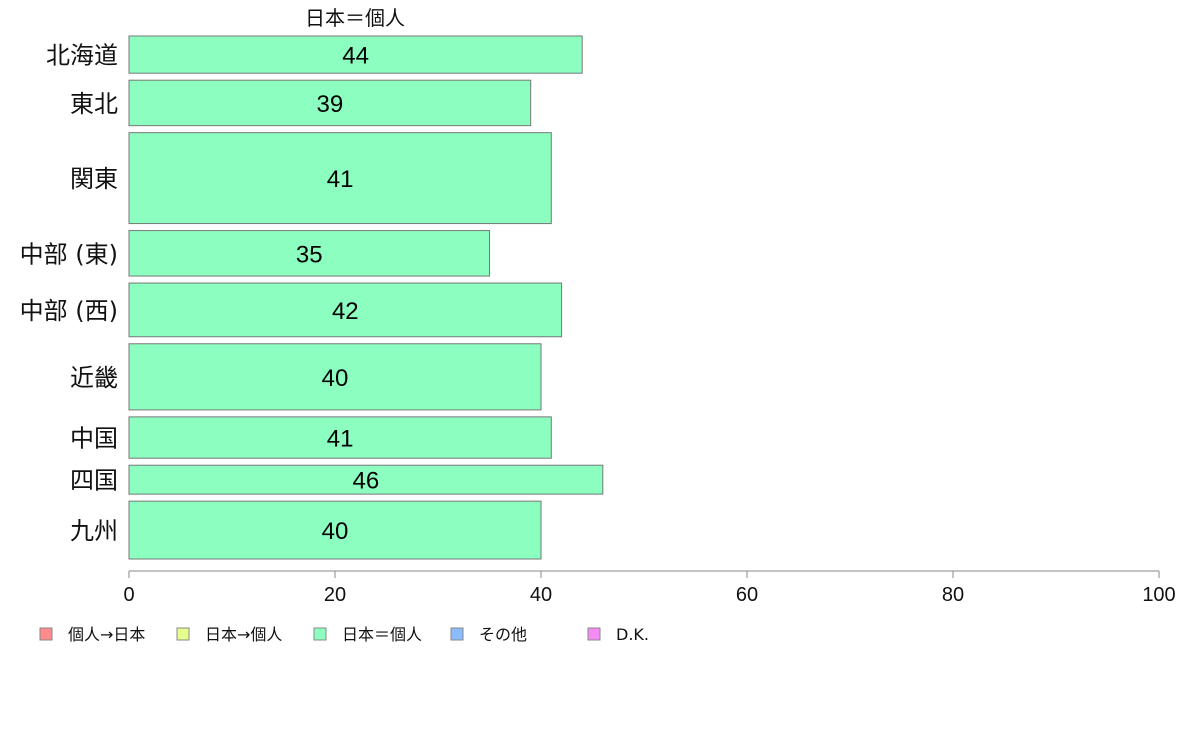 This screenshot has height=736, width=1188. What do you see at coordinates (94, 104) in the screenshot?
I see `category-label: 東北` at bounding box center [94, 104].